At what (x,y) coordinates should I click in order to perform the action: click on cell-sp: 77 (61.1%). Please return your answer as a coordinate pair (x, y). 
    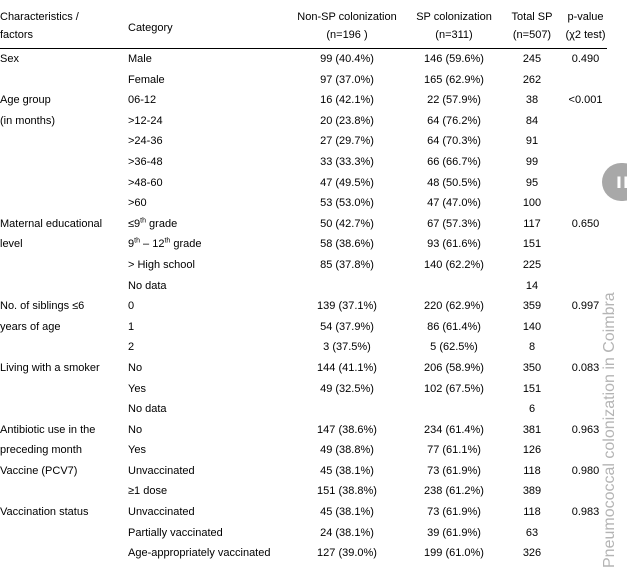
    Looking at the image, I should click on (454, 450).